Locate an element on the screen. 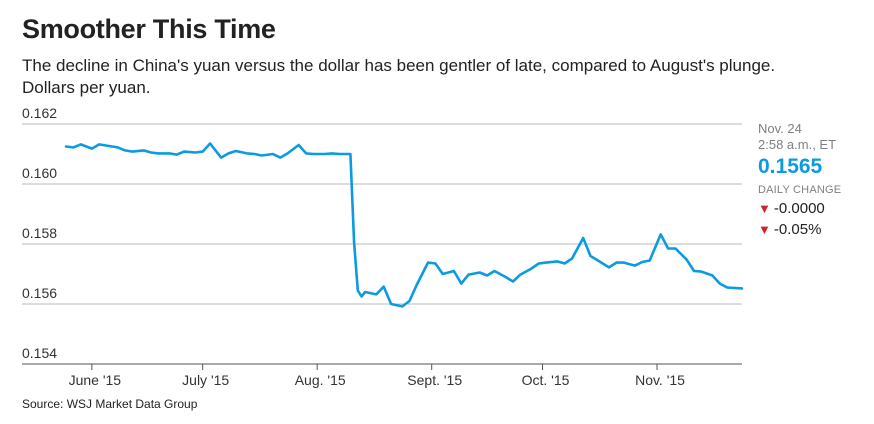  x-tick-label: Oct. '15 is located at coordinates (546, 380).